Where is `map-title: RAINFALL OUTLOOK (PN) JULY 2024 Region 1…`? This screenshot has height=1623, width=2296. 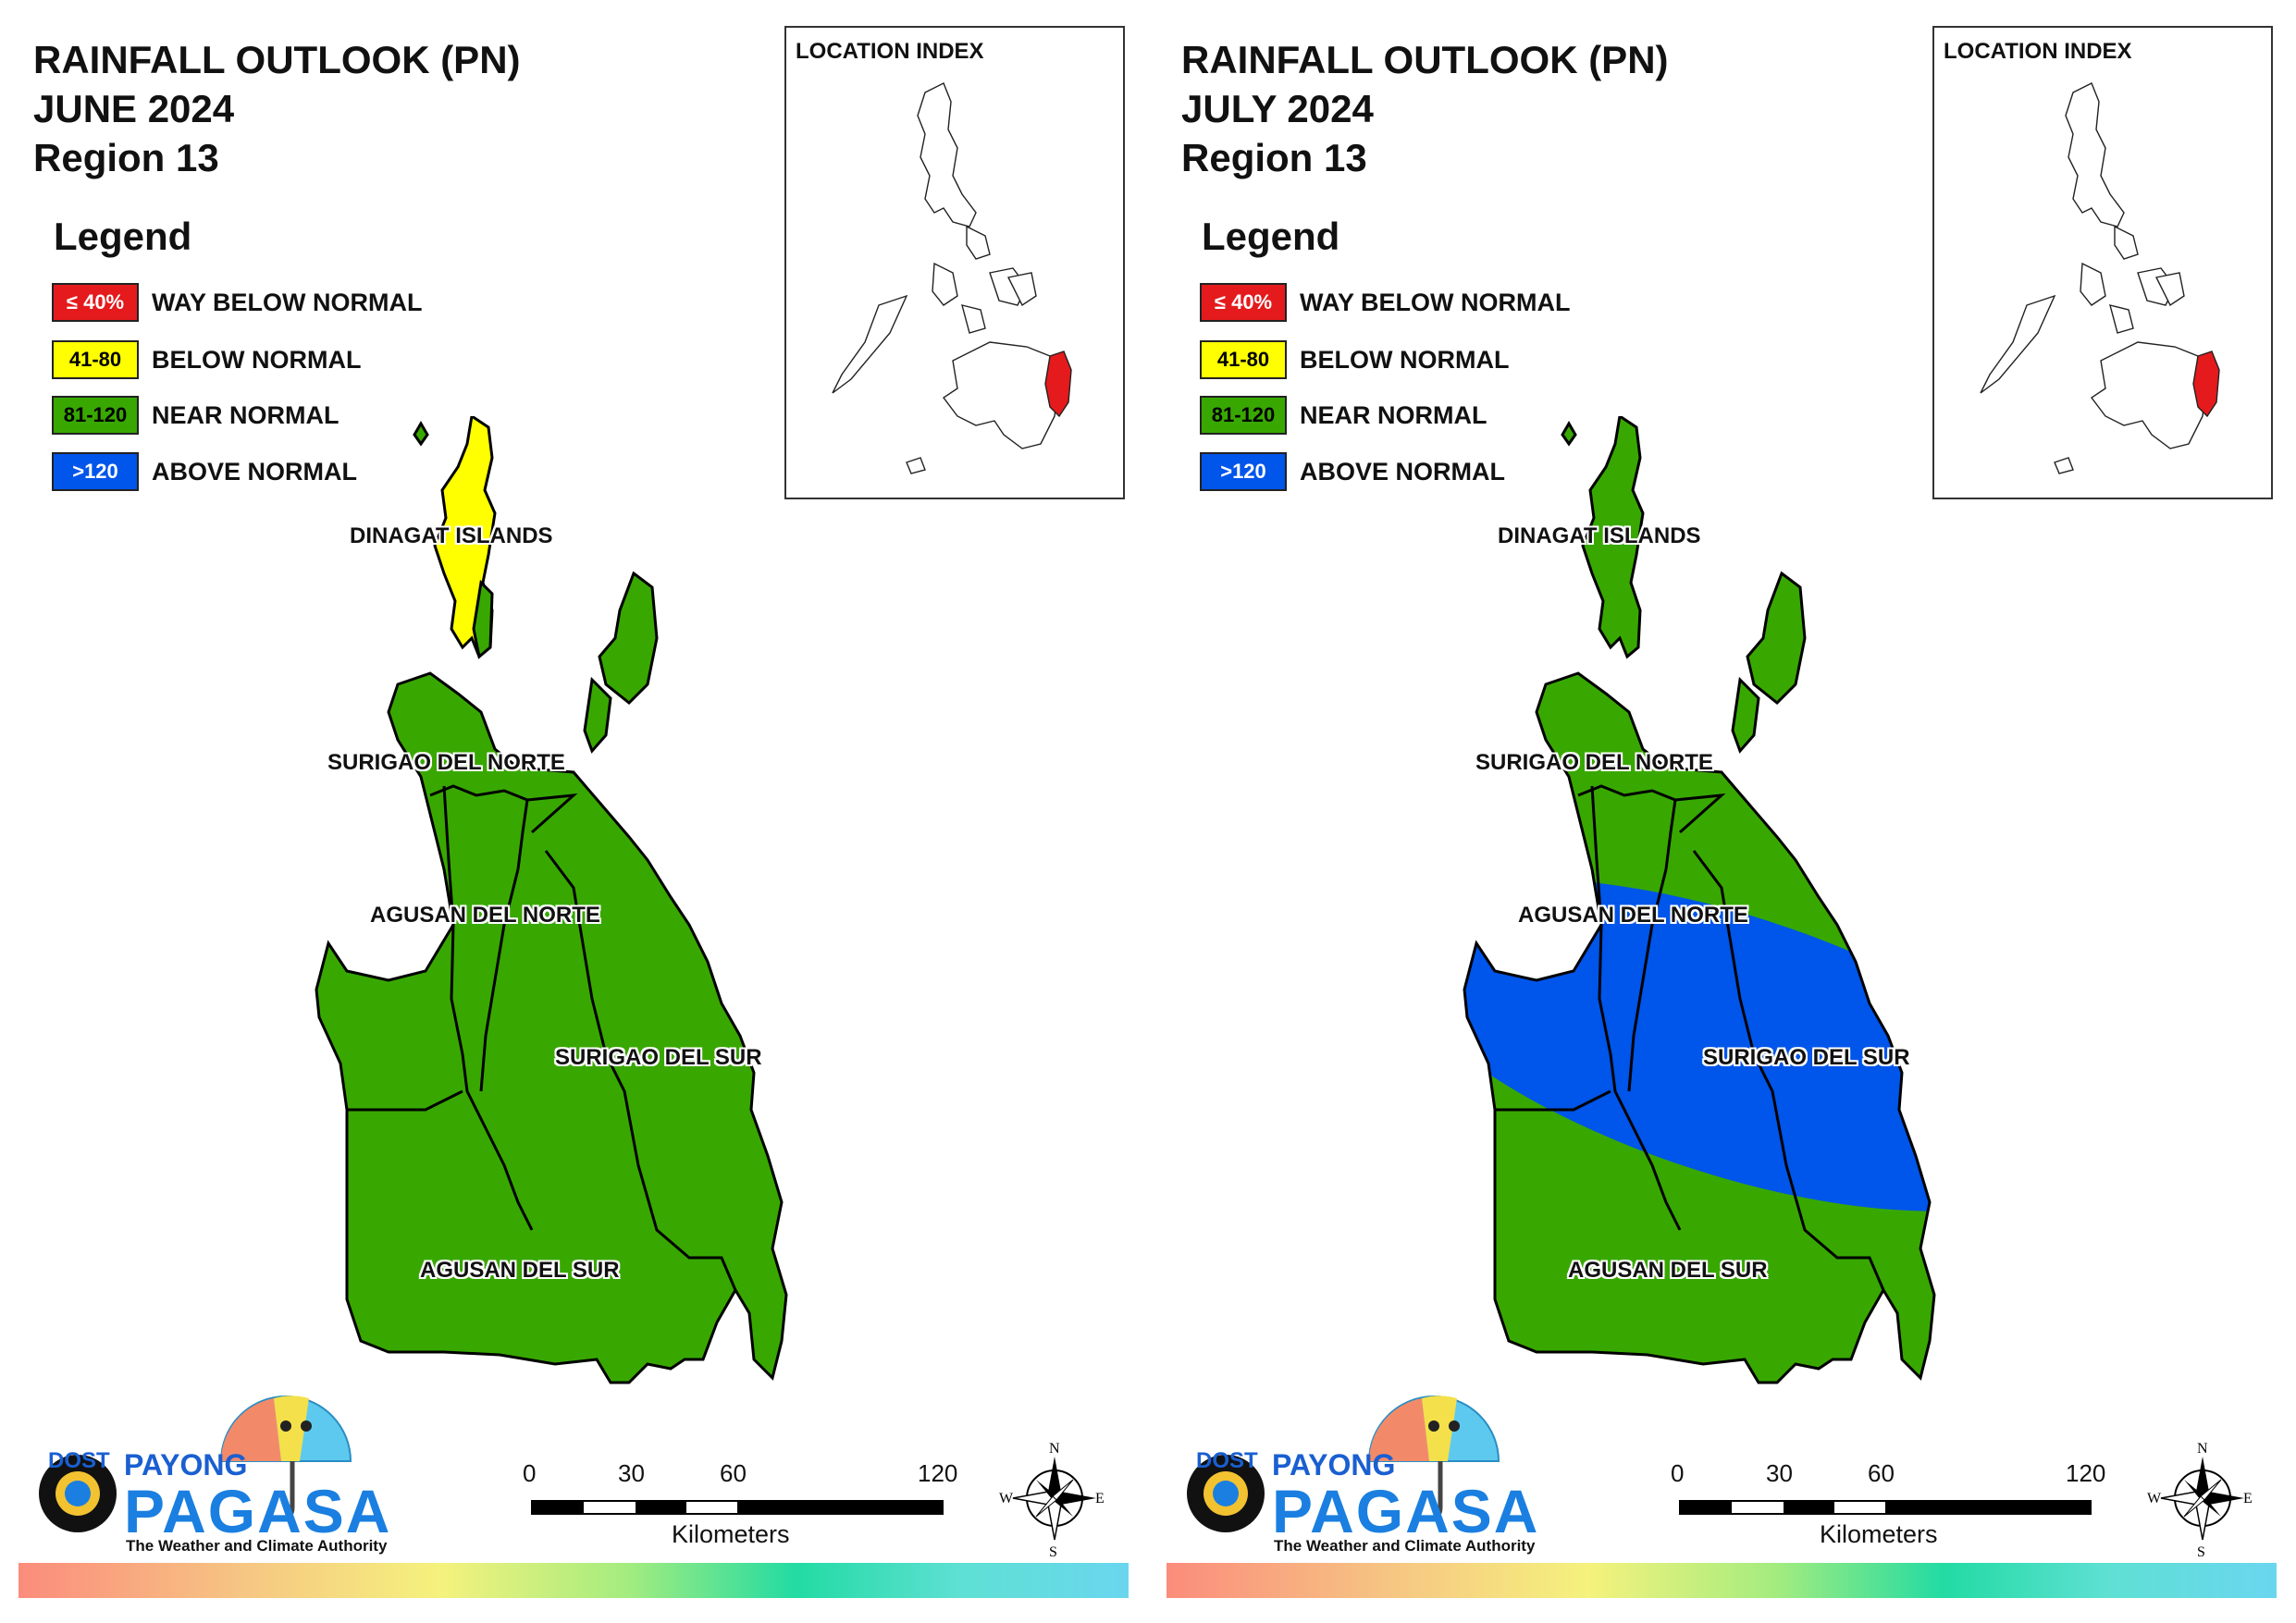 map-title: RAINFALL OUTLOOK (PN) JULY 2024 Region 1… is located at coordinates (1425, 108).